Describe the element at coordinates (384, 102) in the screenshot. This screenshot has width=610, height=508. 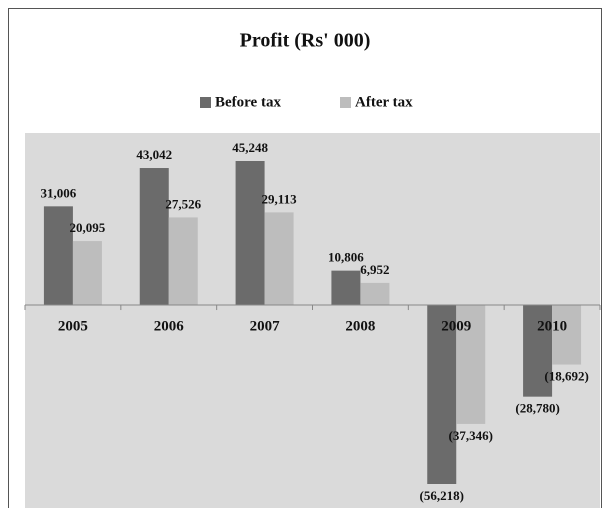
I see `legend-label: After tax` at that location.